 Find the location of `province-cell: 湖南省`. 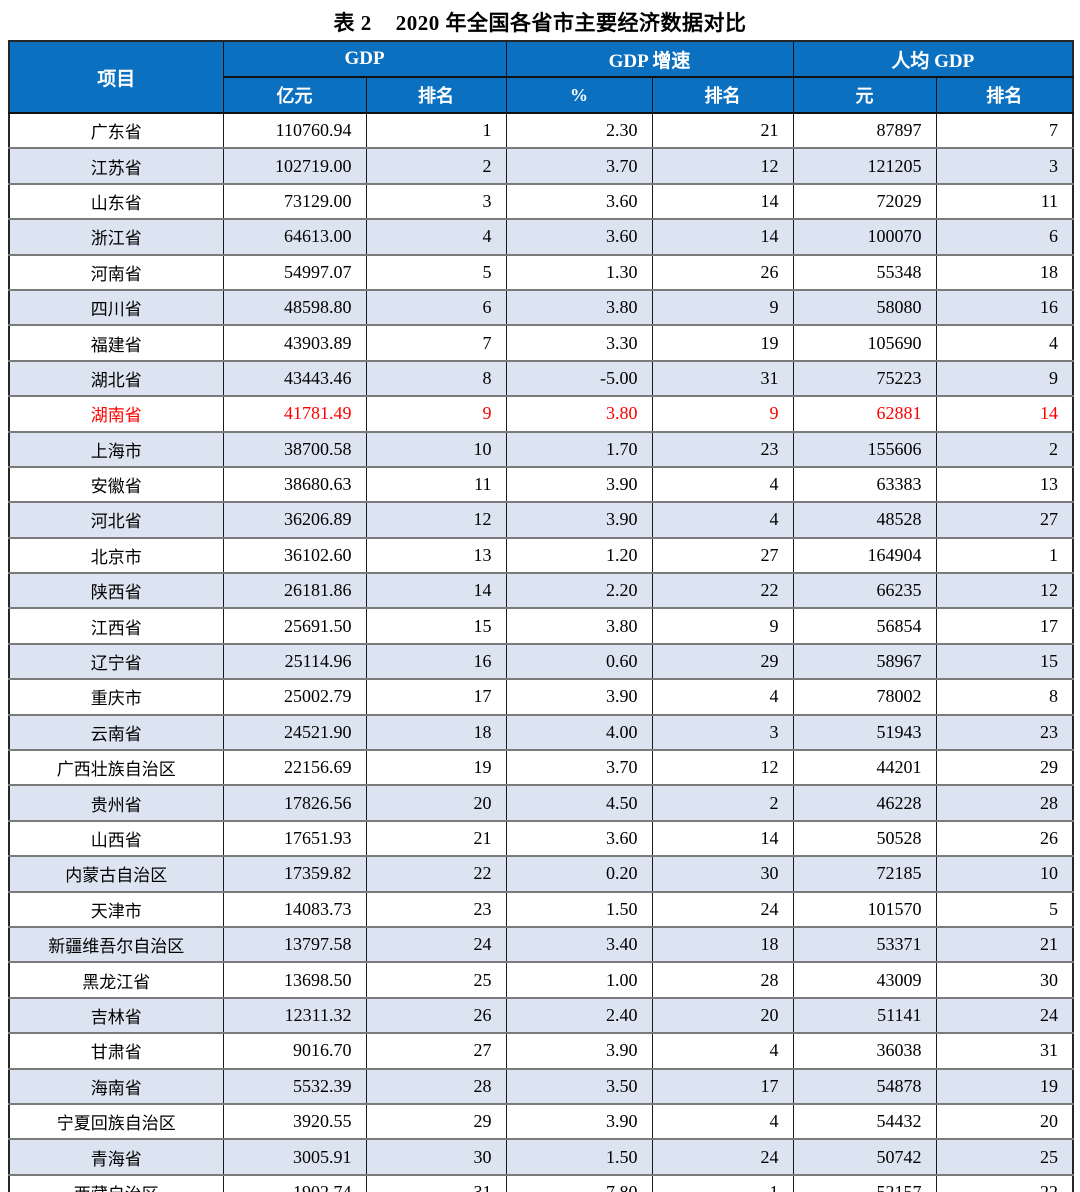

province-cell: 湖南省 is located at coordinates (116, 414).